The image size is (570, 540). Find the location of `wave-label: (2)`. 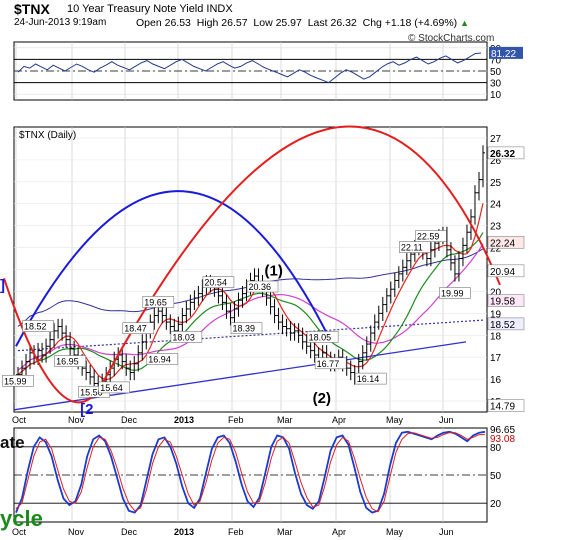

wave-label: (2) is located at coordinates (322, 398).